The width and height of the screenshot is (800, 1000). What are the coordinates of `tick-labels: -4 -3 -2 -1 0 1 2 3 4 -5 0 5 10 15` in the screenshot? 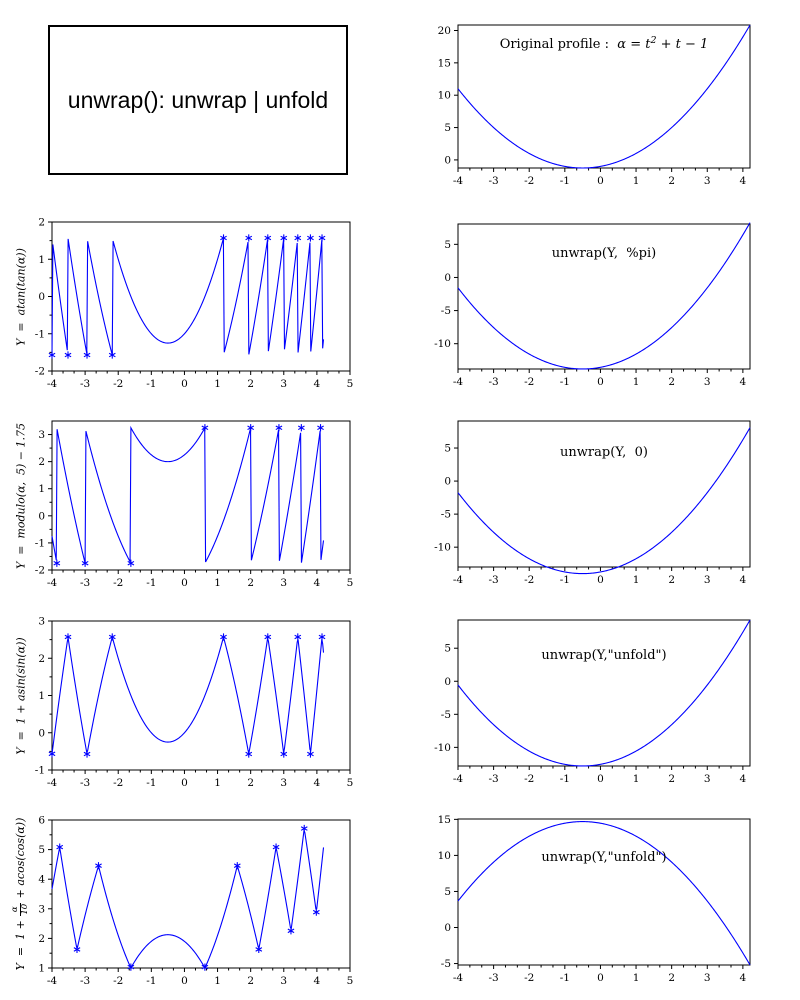 It's located at (592, 899).